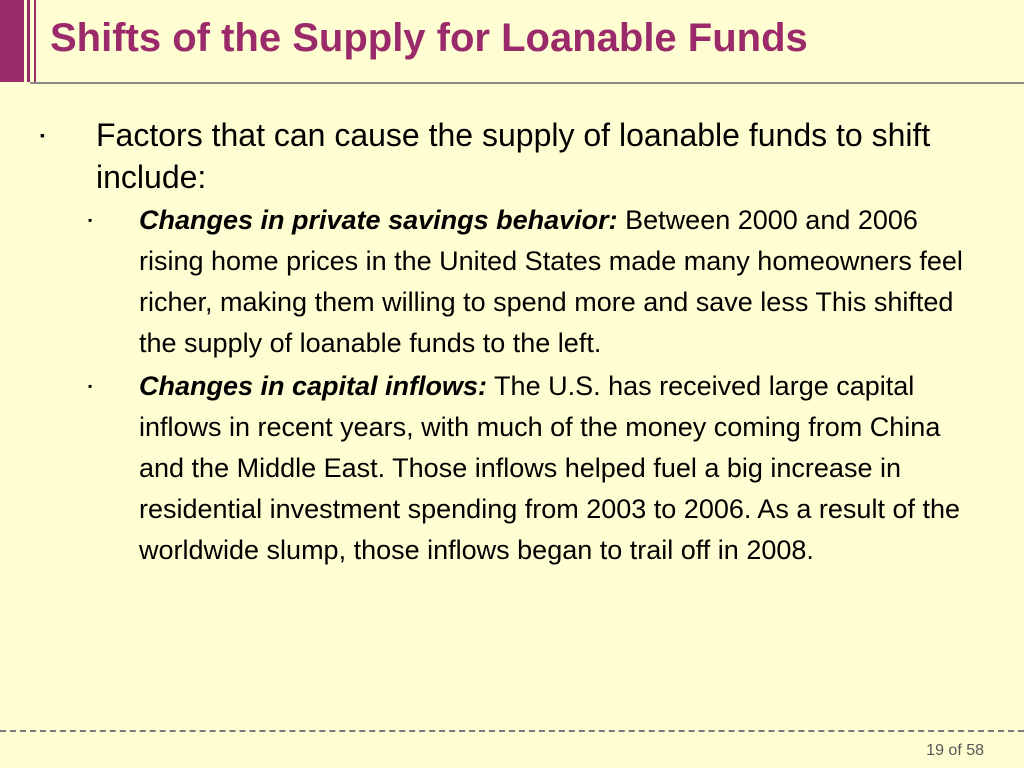 This screenshot has width=1024, height=768. What do you see at coordinates (512, 731) in the screenshot?
I see `footer-divider` at bounding box center [512, 731].